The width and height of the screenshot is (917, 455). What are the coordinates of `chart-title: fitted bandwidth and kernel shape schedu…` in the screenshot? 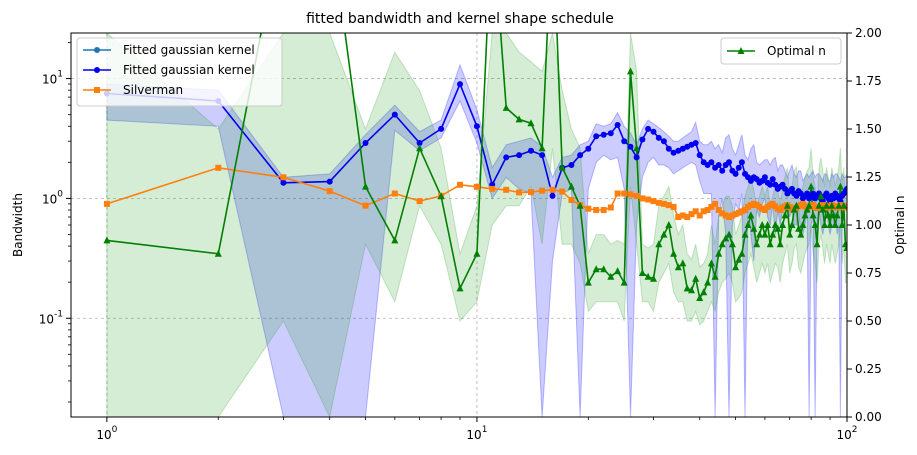 It's located at (460, 19).